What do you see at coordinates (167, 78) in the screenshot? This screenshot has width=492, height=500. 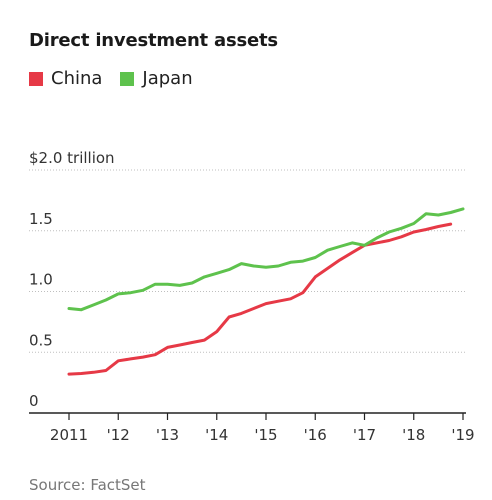 I see `legend-label-japan: Japan` at bounding box center [167, 78].